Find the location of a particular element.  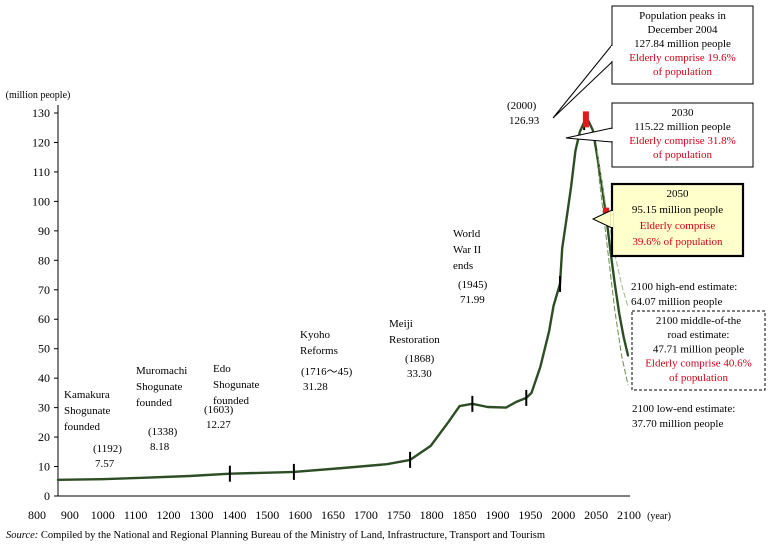

x-tick-label: 1900 is located at coordinates (497, 515).